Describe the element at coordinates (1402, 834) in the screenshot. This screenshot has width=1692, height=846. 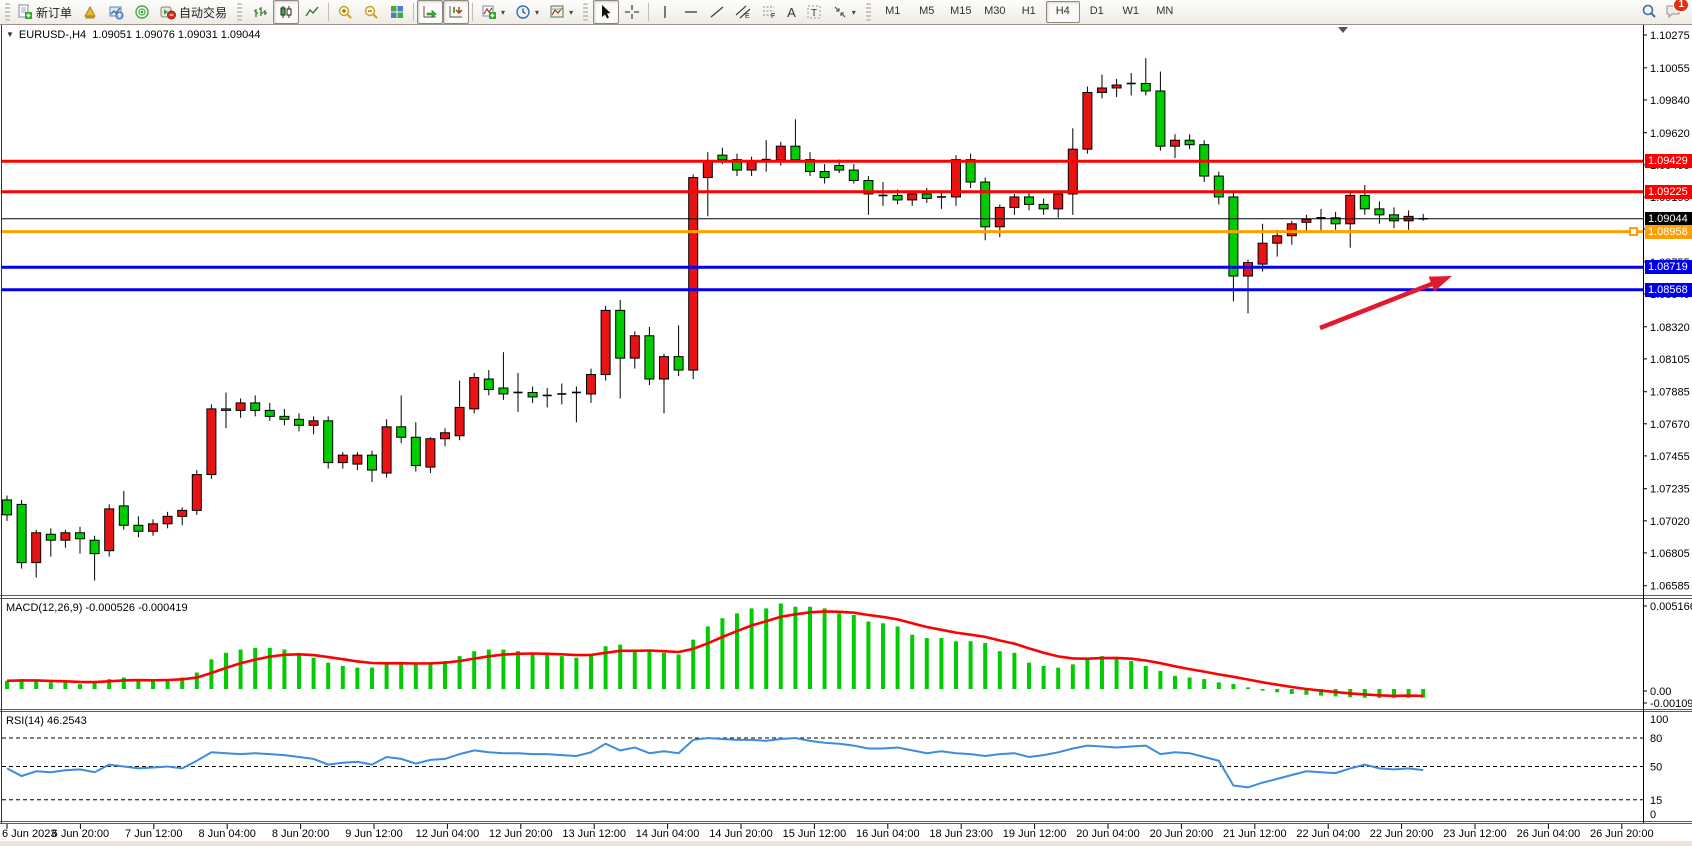
I see `time-axis-label: 22 Jun 20:00` at that location.